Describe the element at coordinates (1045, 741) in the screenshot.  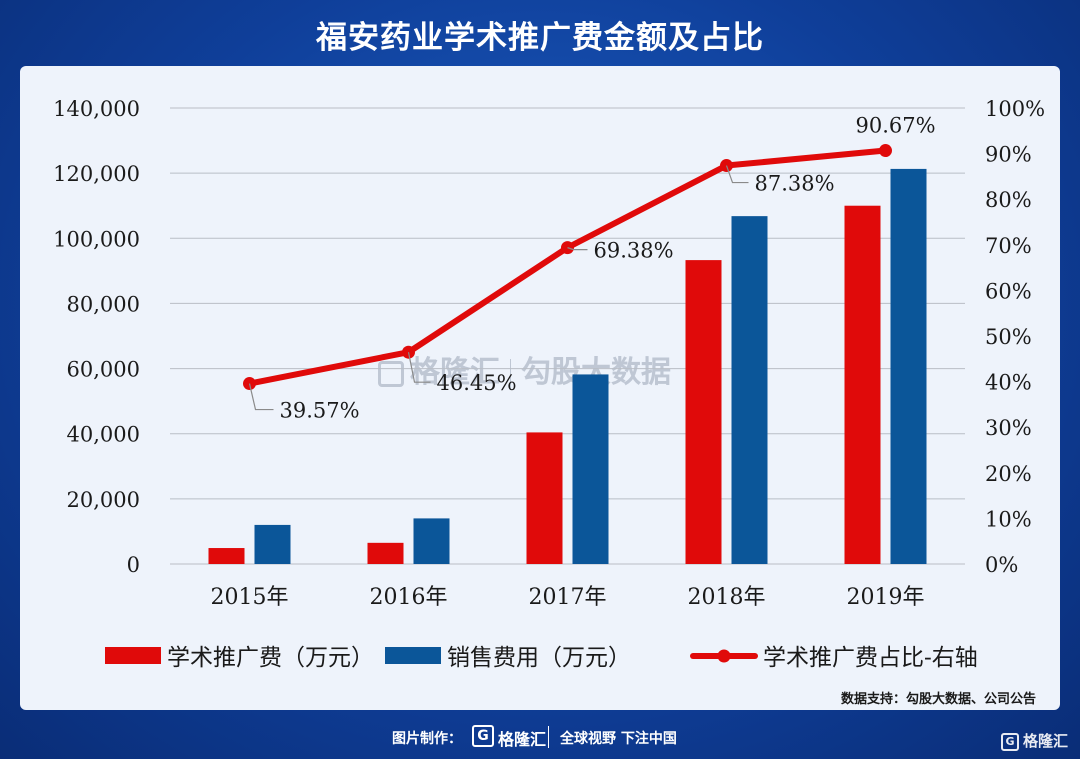
I see `corner-logo-text: 格隆汇` at that location.